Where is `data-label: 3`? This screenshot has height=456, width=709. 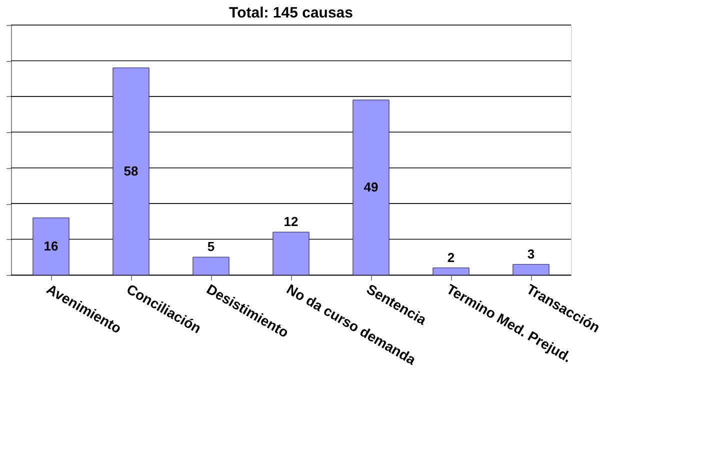 data-label: 3 is located at coordinates (531, 254).